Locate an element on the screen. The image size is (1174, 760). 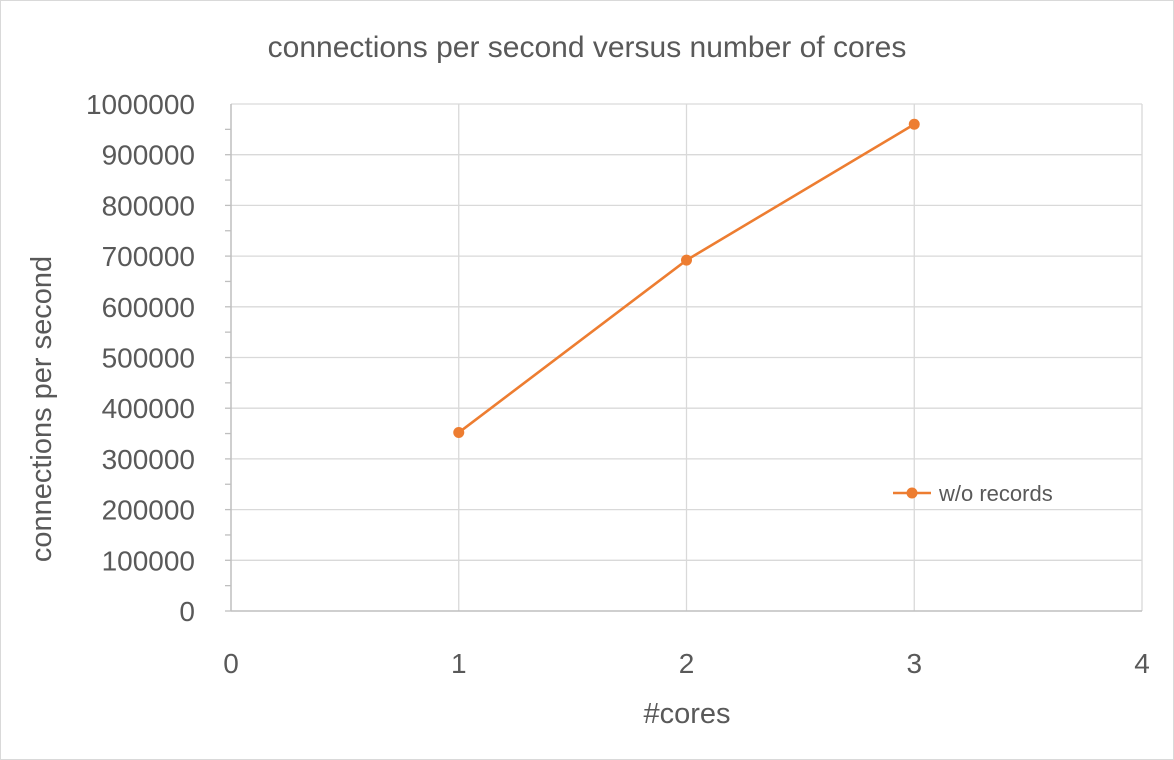
y-axis-label: connections per second is located at coordinates (42, 409).